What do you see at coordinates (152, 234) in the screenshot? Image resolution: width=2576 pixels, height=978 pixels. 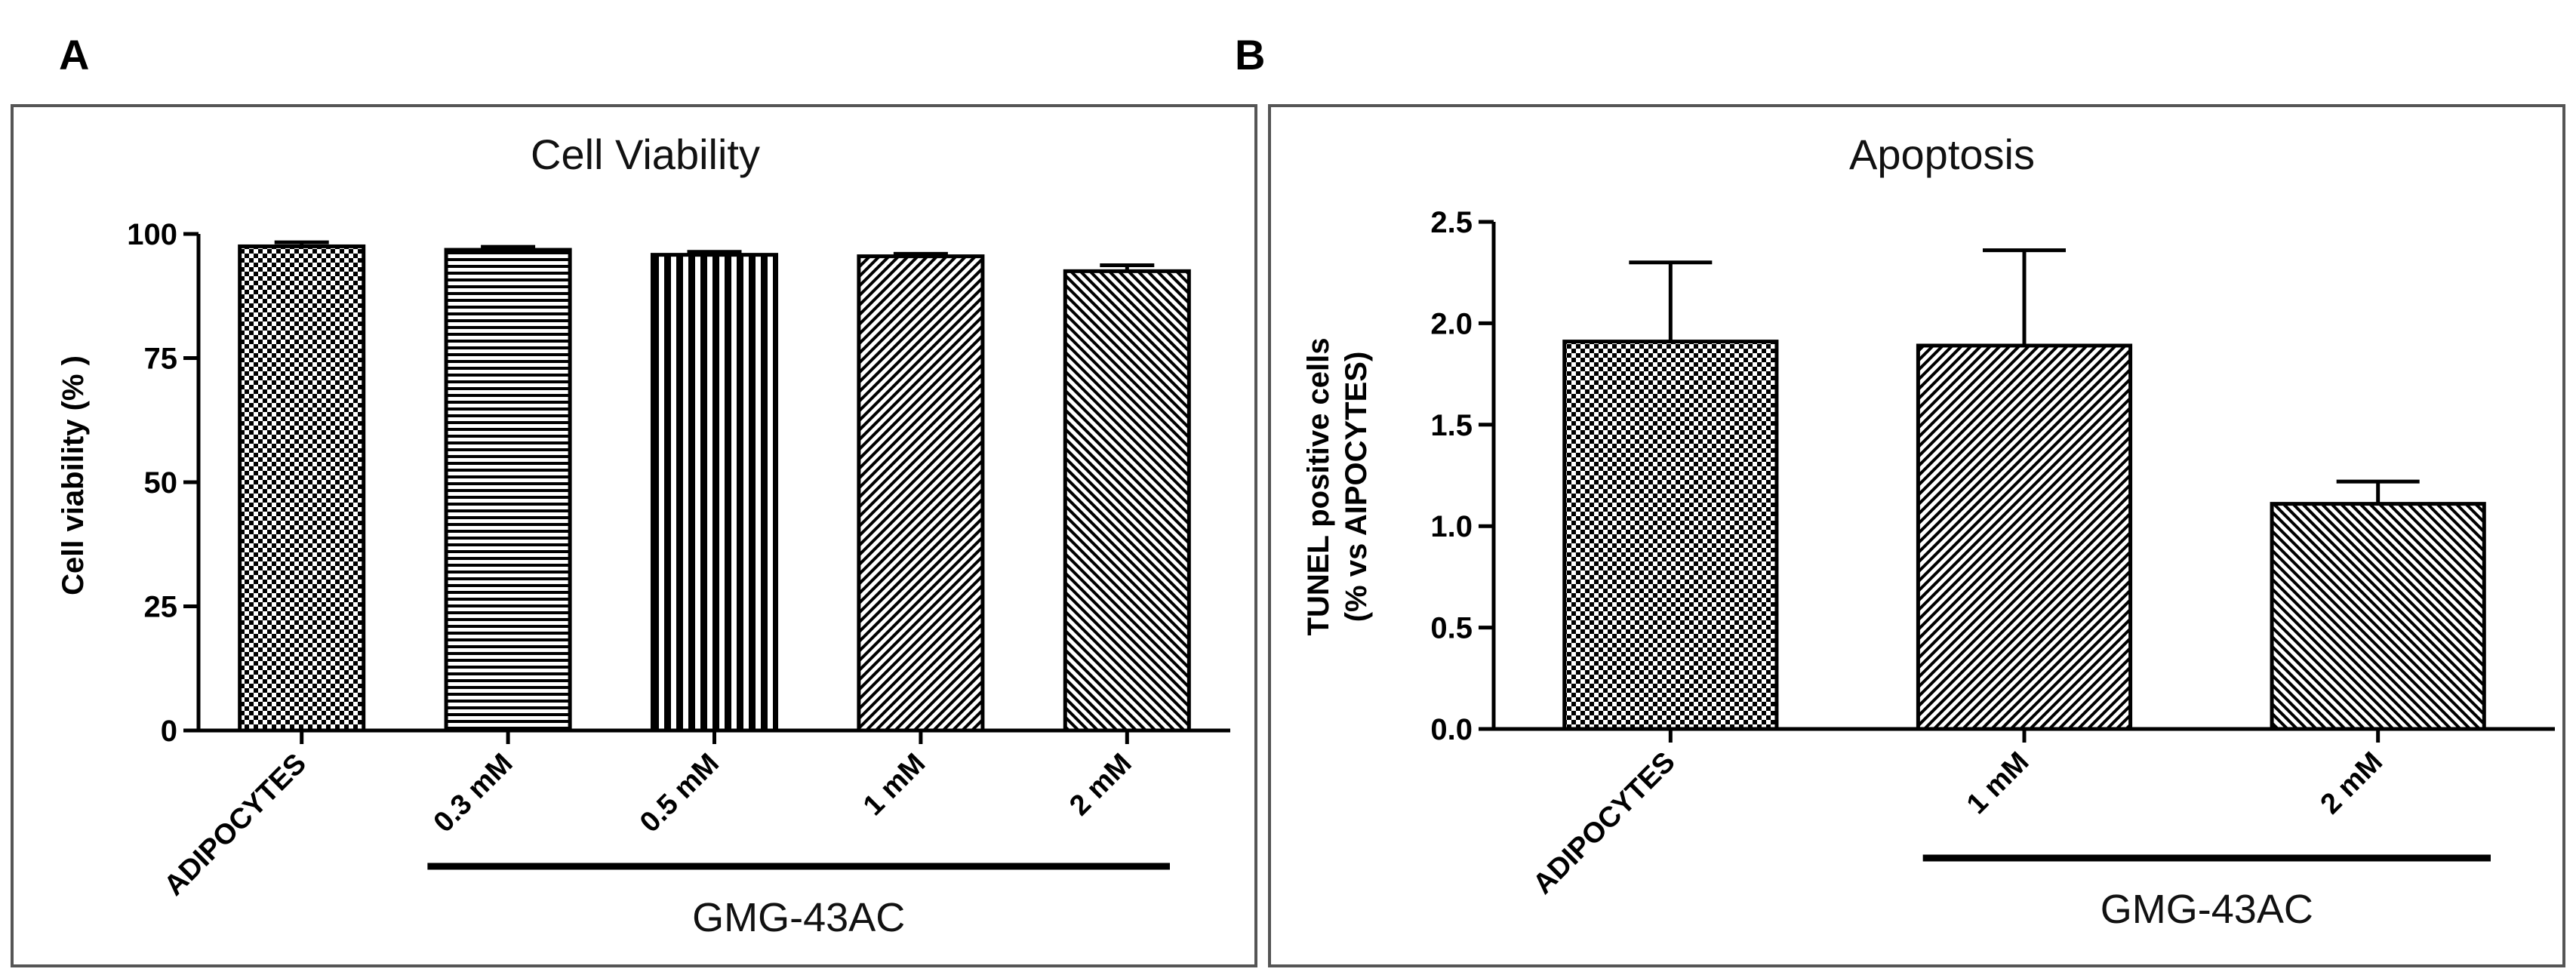 I see `y-tick-label: 100` at bounding box center [152, 234].